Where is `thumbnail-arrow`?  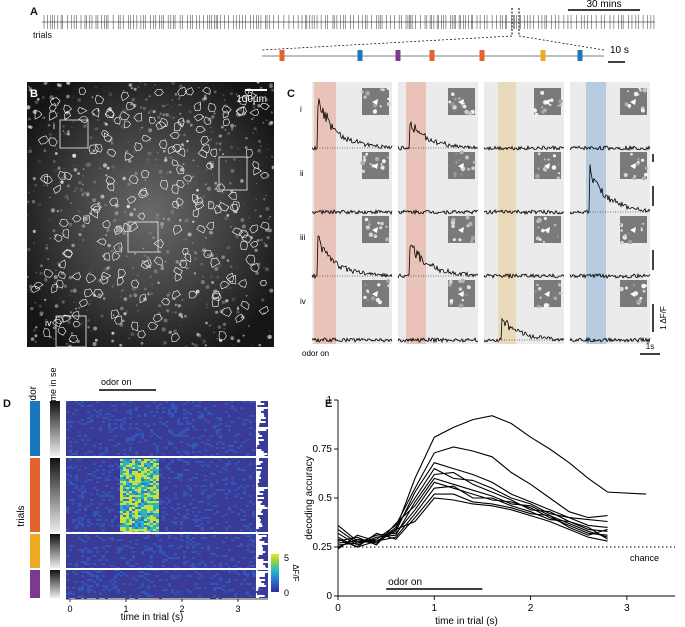
thumbnail-arrow is located at coordinates (547, 102).